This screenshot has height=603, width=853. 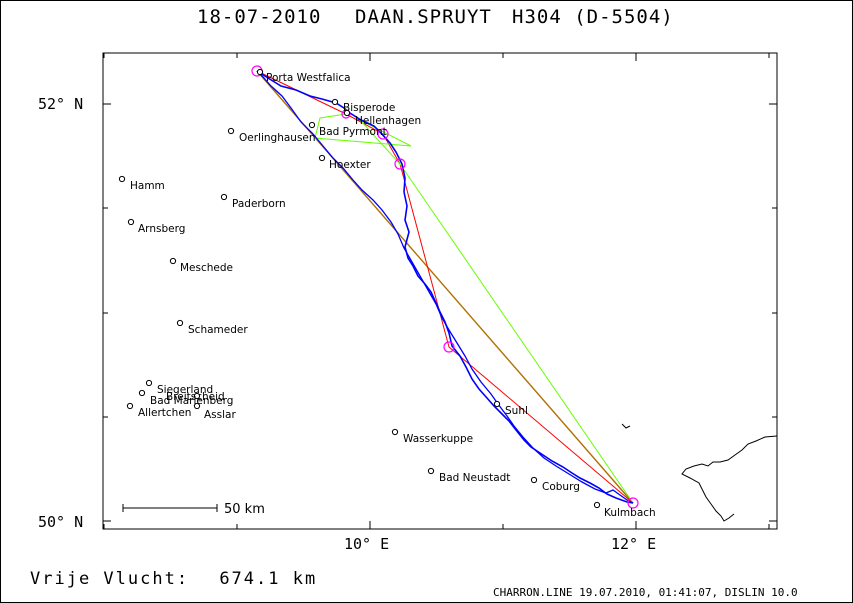 I want to click on place-label-asslar: Asslar, so click(x=220, y=415).